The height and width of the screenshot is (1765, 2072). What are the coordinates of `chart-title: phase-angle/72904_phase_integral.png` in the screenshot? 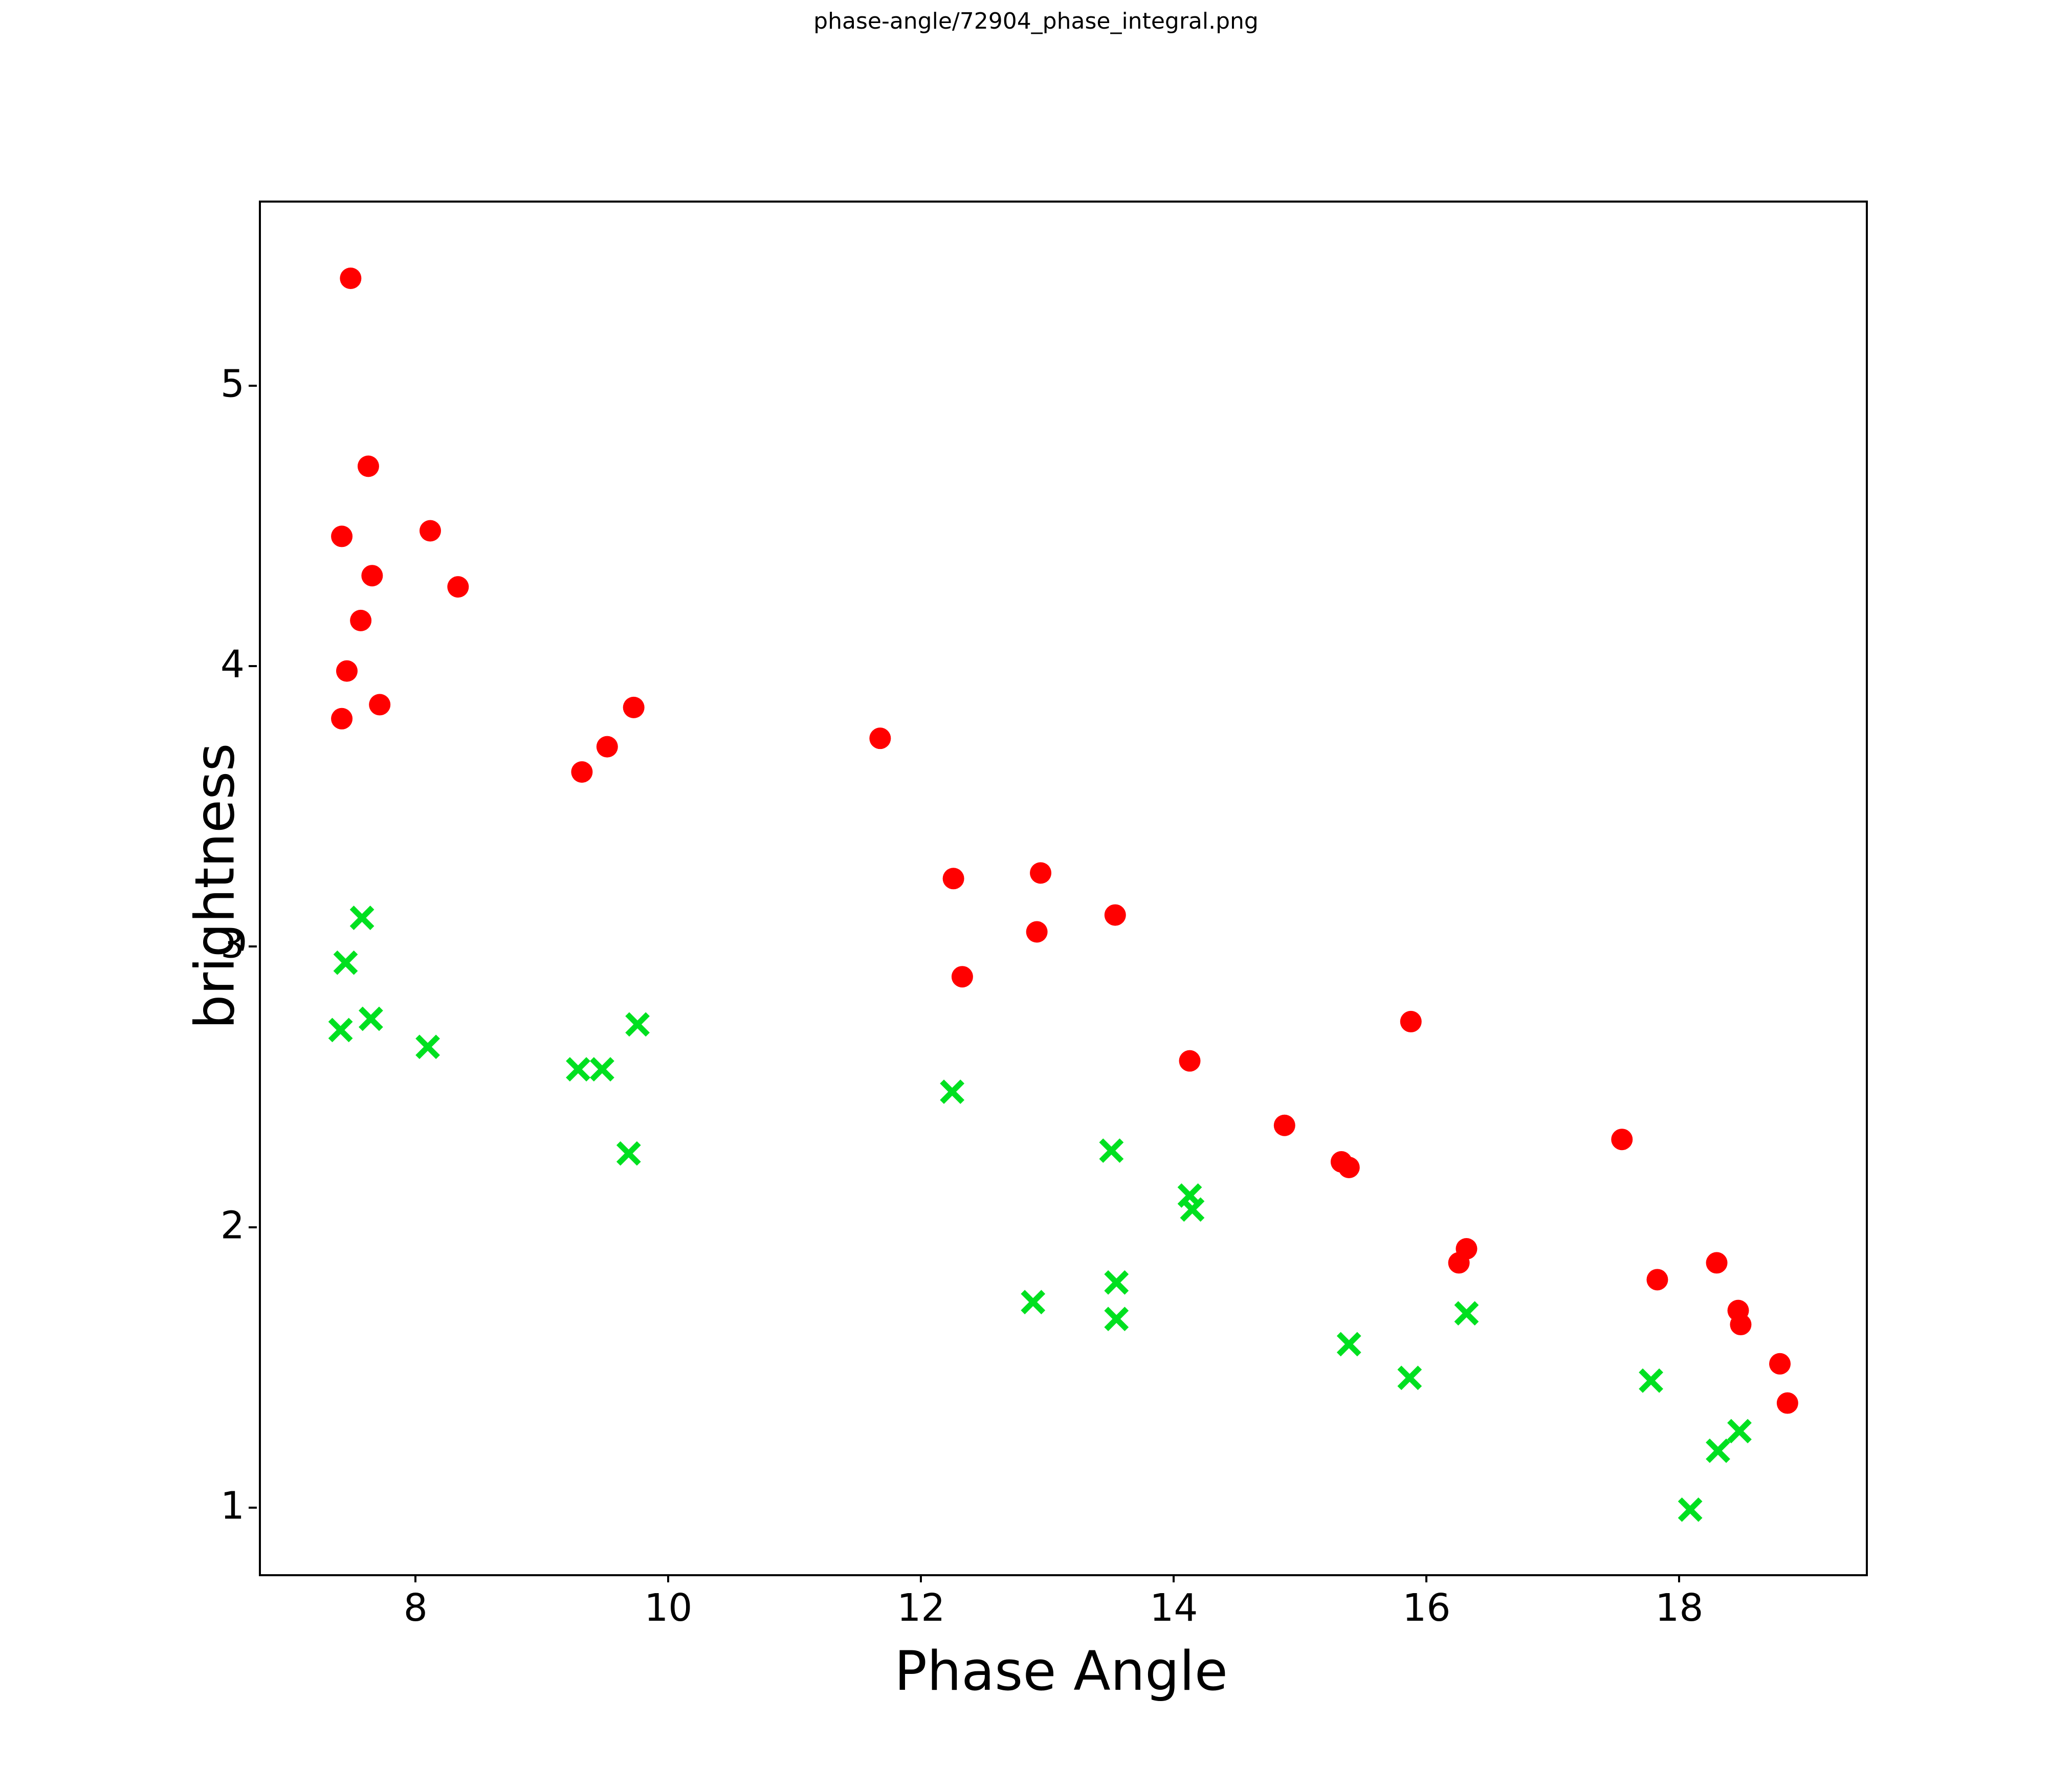 It's located at (1036, 21).